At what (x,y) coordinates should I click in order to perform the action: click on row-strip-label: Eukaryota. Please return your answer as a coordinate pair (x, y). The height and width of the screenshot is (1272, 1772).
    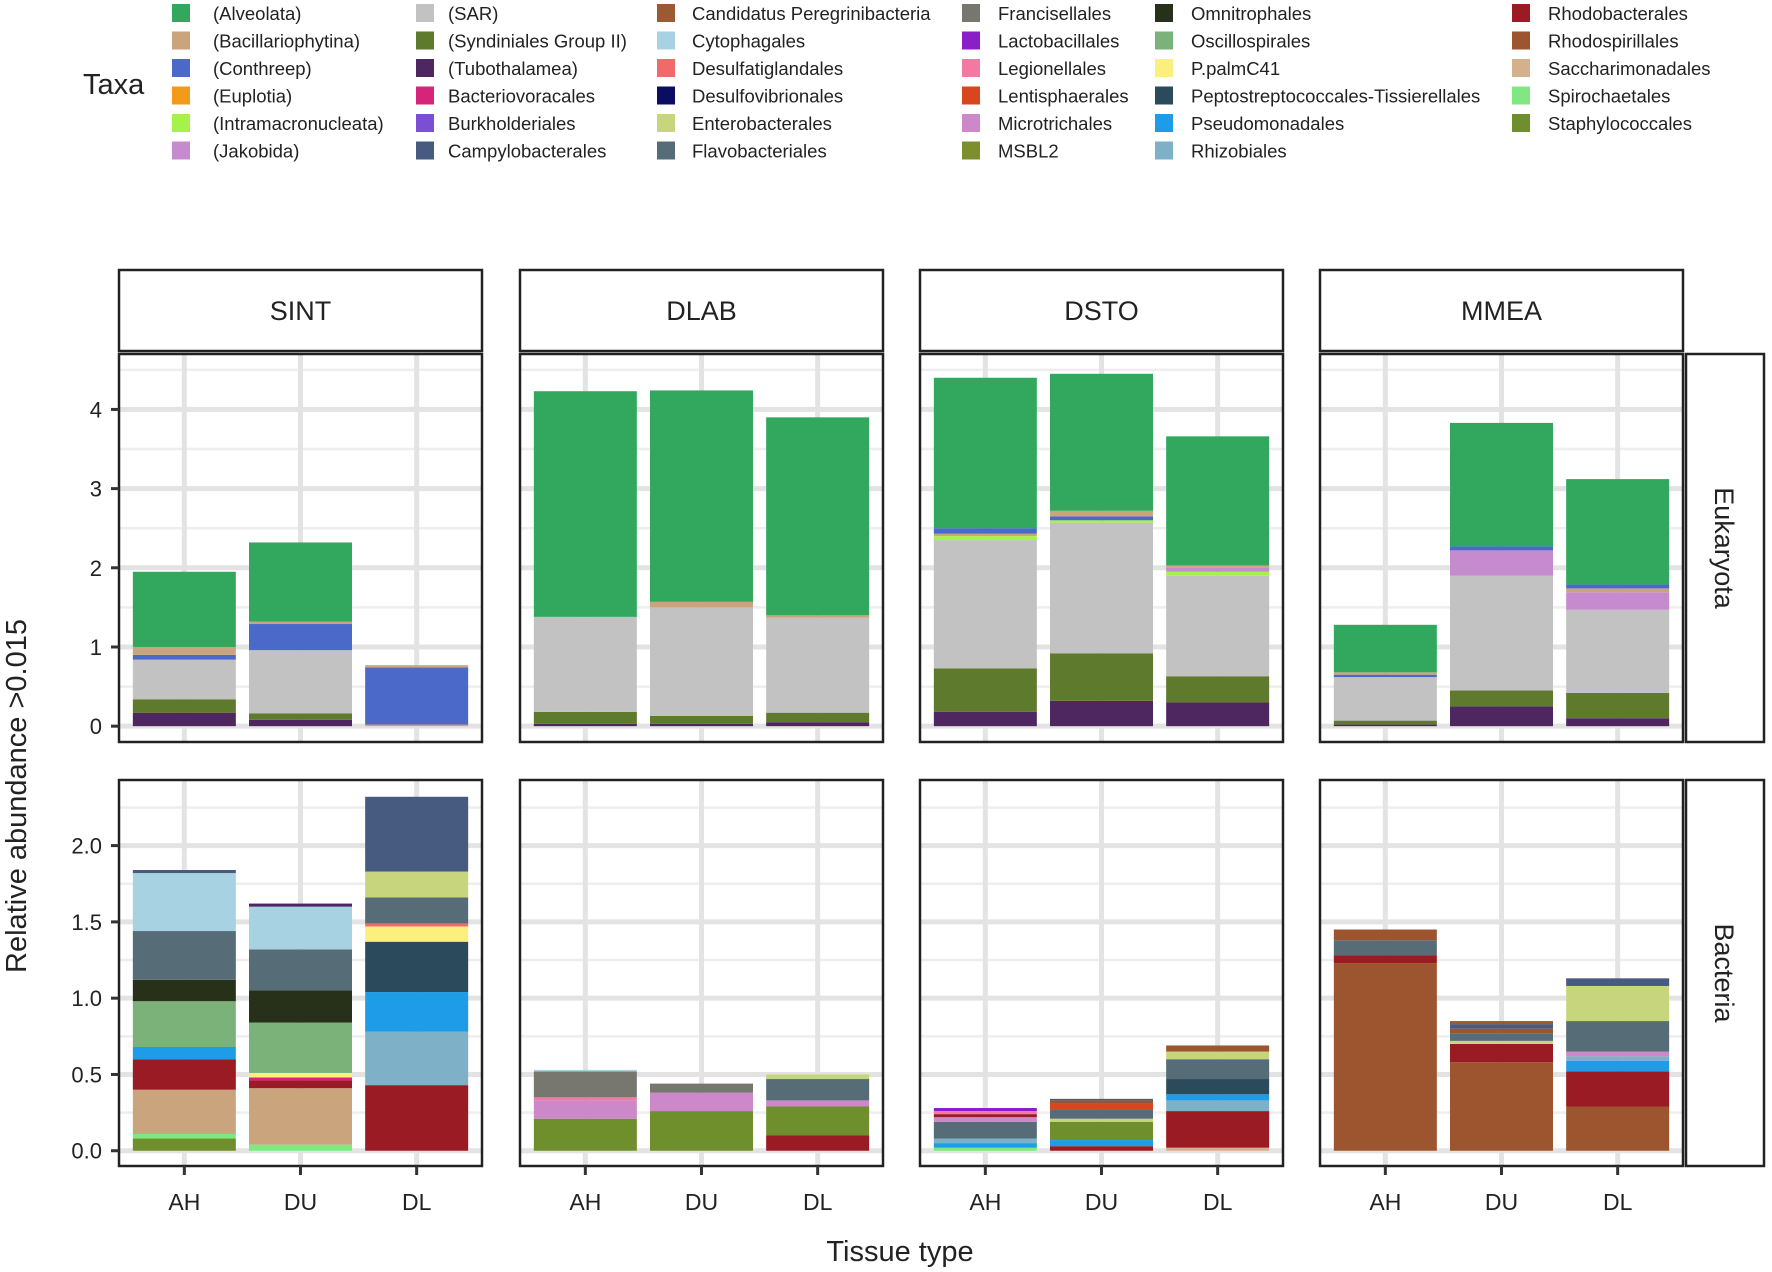
    Looking at the image, I should click on (1724, 548).